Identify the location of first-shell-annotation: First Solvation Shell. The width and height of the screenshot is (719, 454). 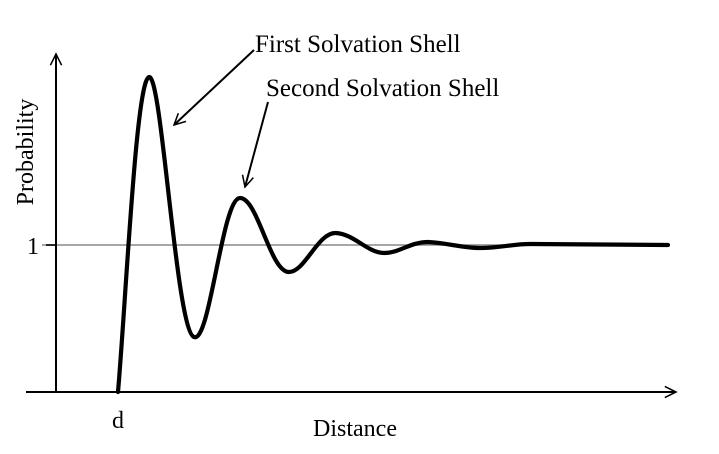
(358, 44).